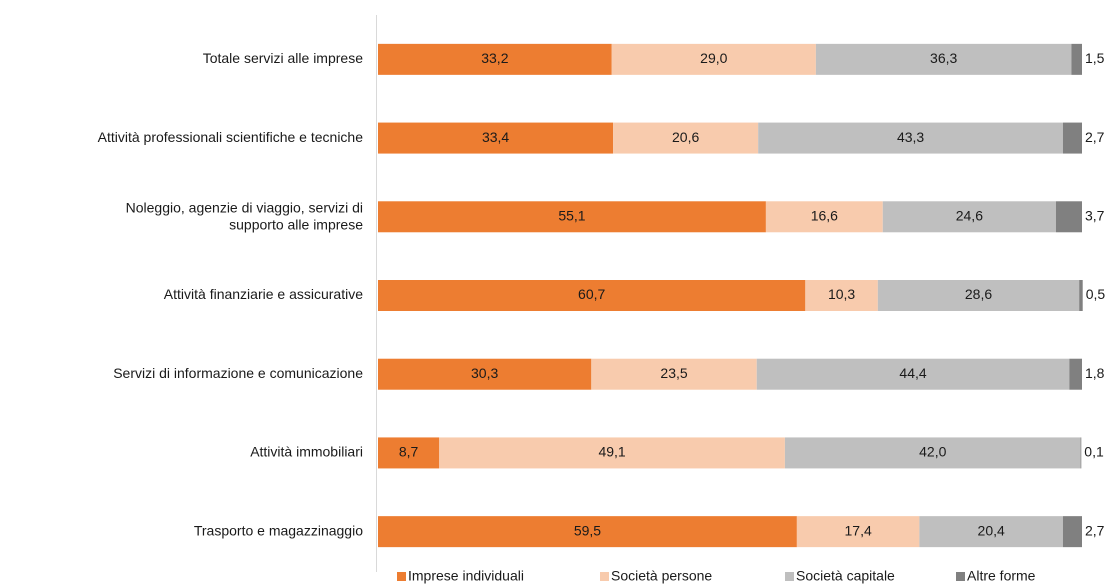 Image resolution: width=1115 pixels, height=586 pixels. I want to click on data-label: 24,6, so click(969, 215).